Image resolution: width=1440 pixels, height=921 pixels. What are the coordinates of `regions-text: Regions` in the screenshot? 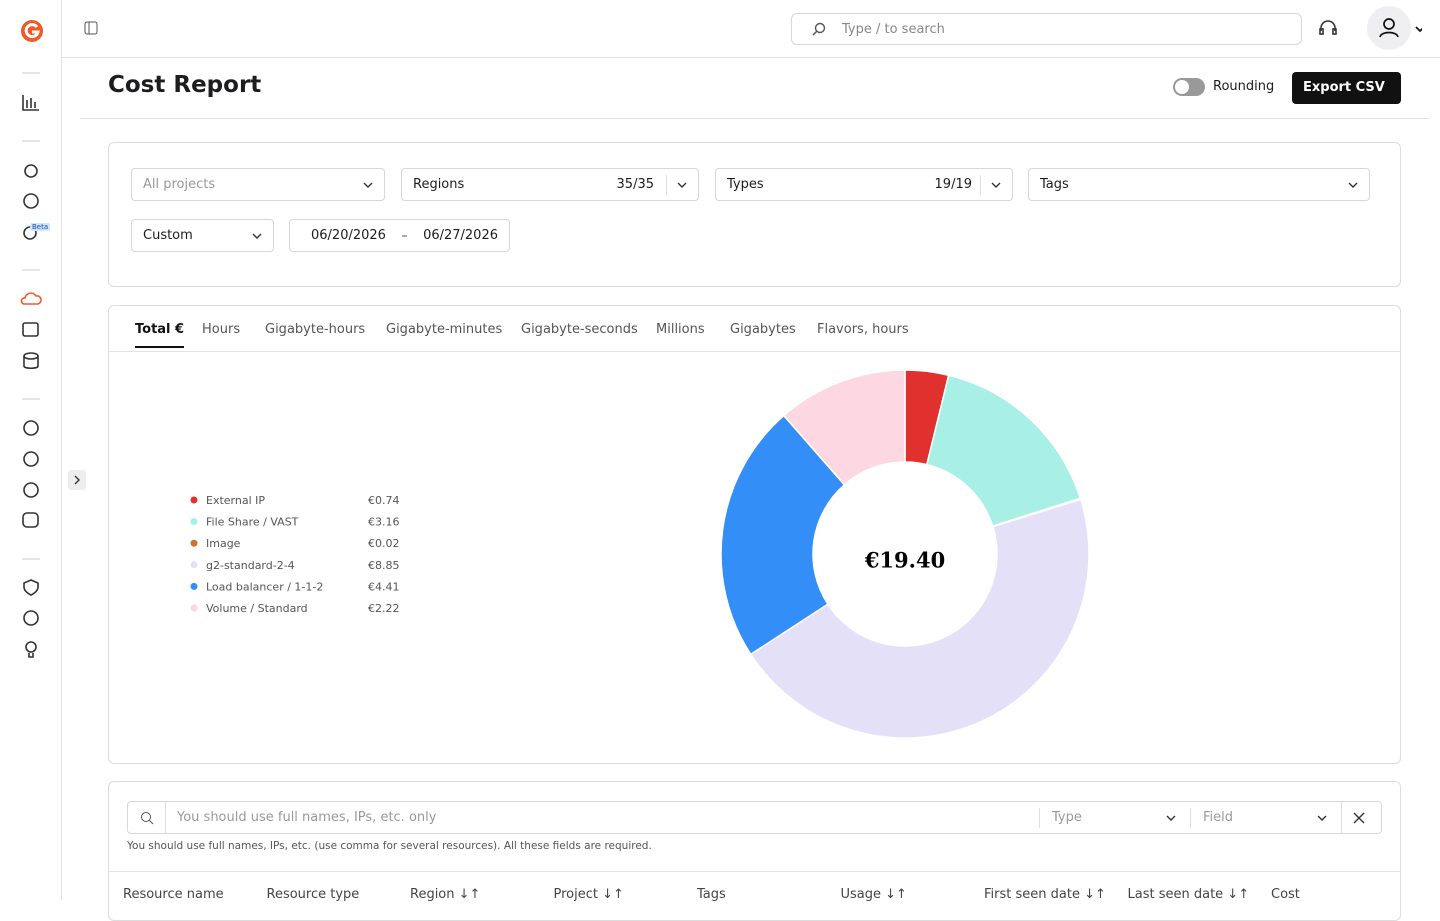 It's located at (439, 184).